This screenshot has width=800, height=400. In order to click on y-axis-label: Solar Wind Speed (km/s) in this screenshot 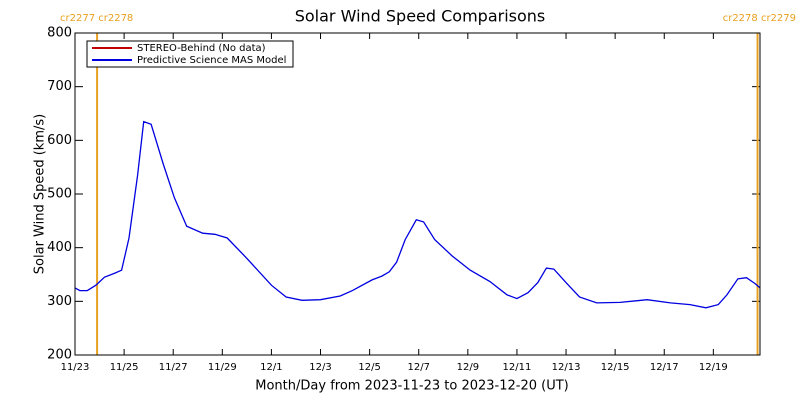, I will do `click(40, 194)`.